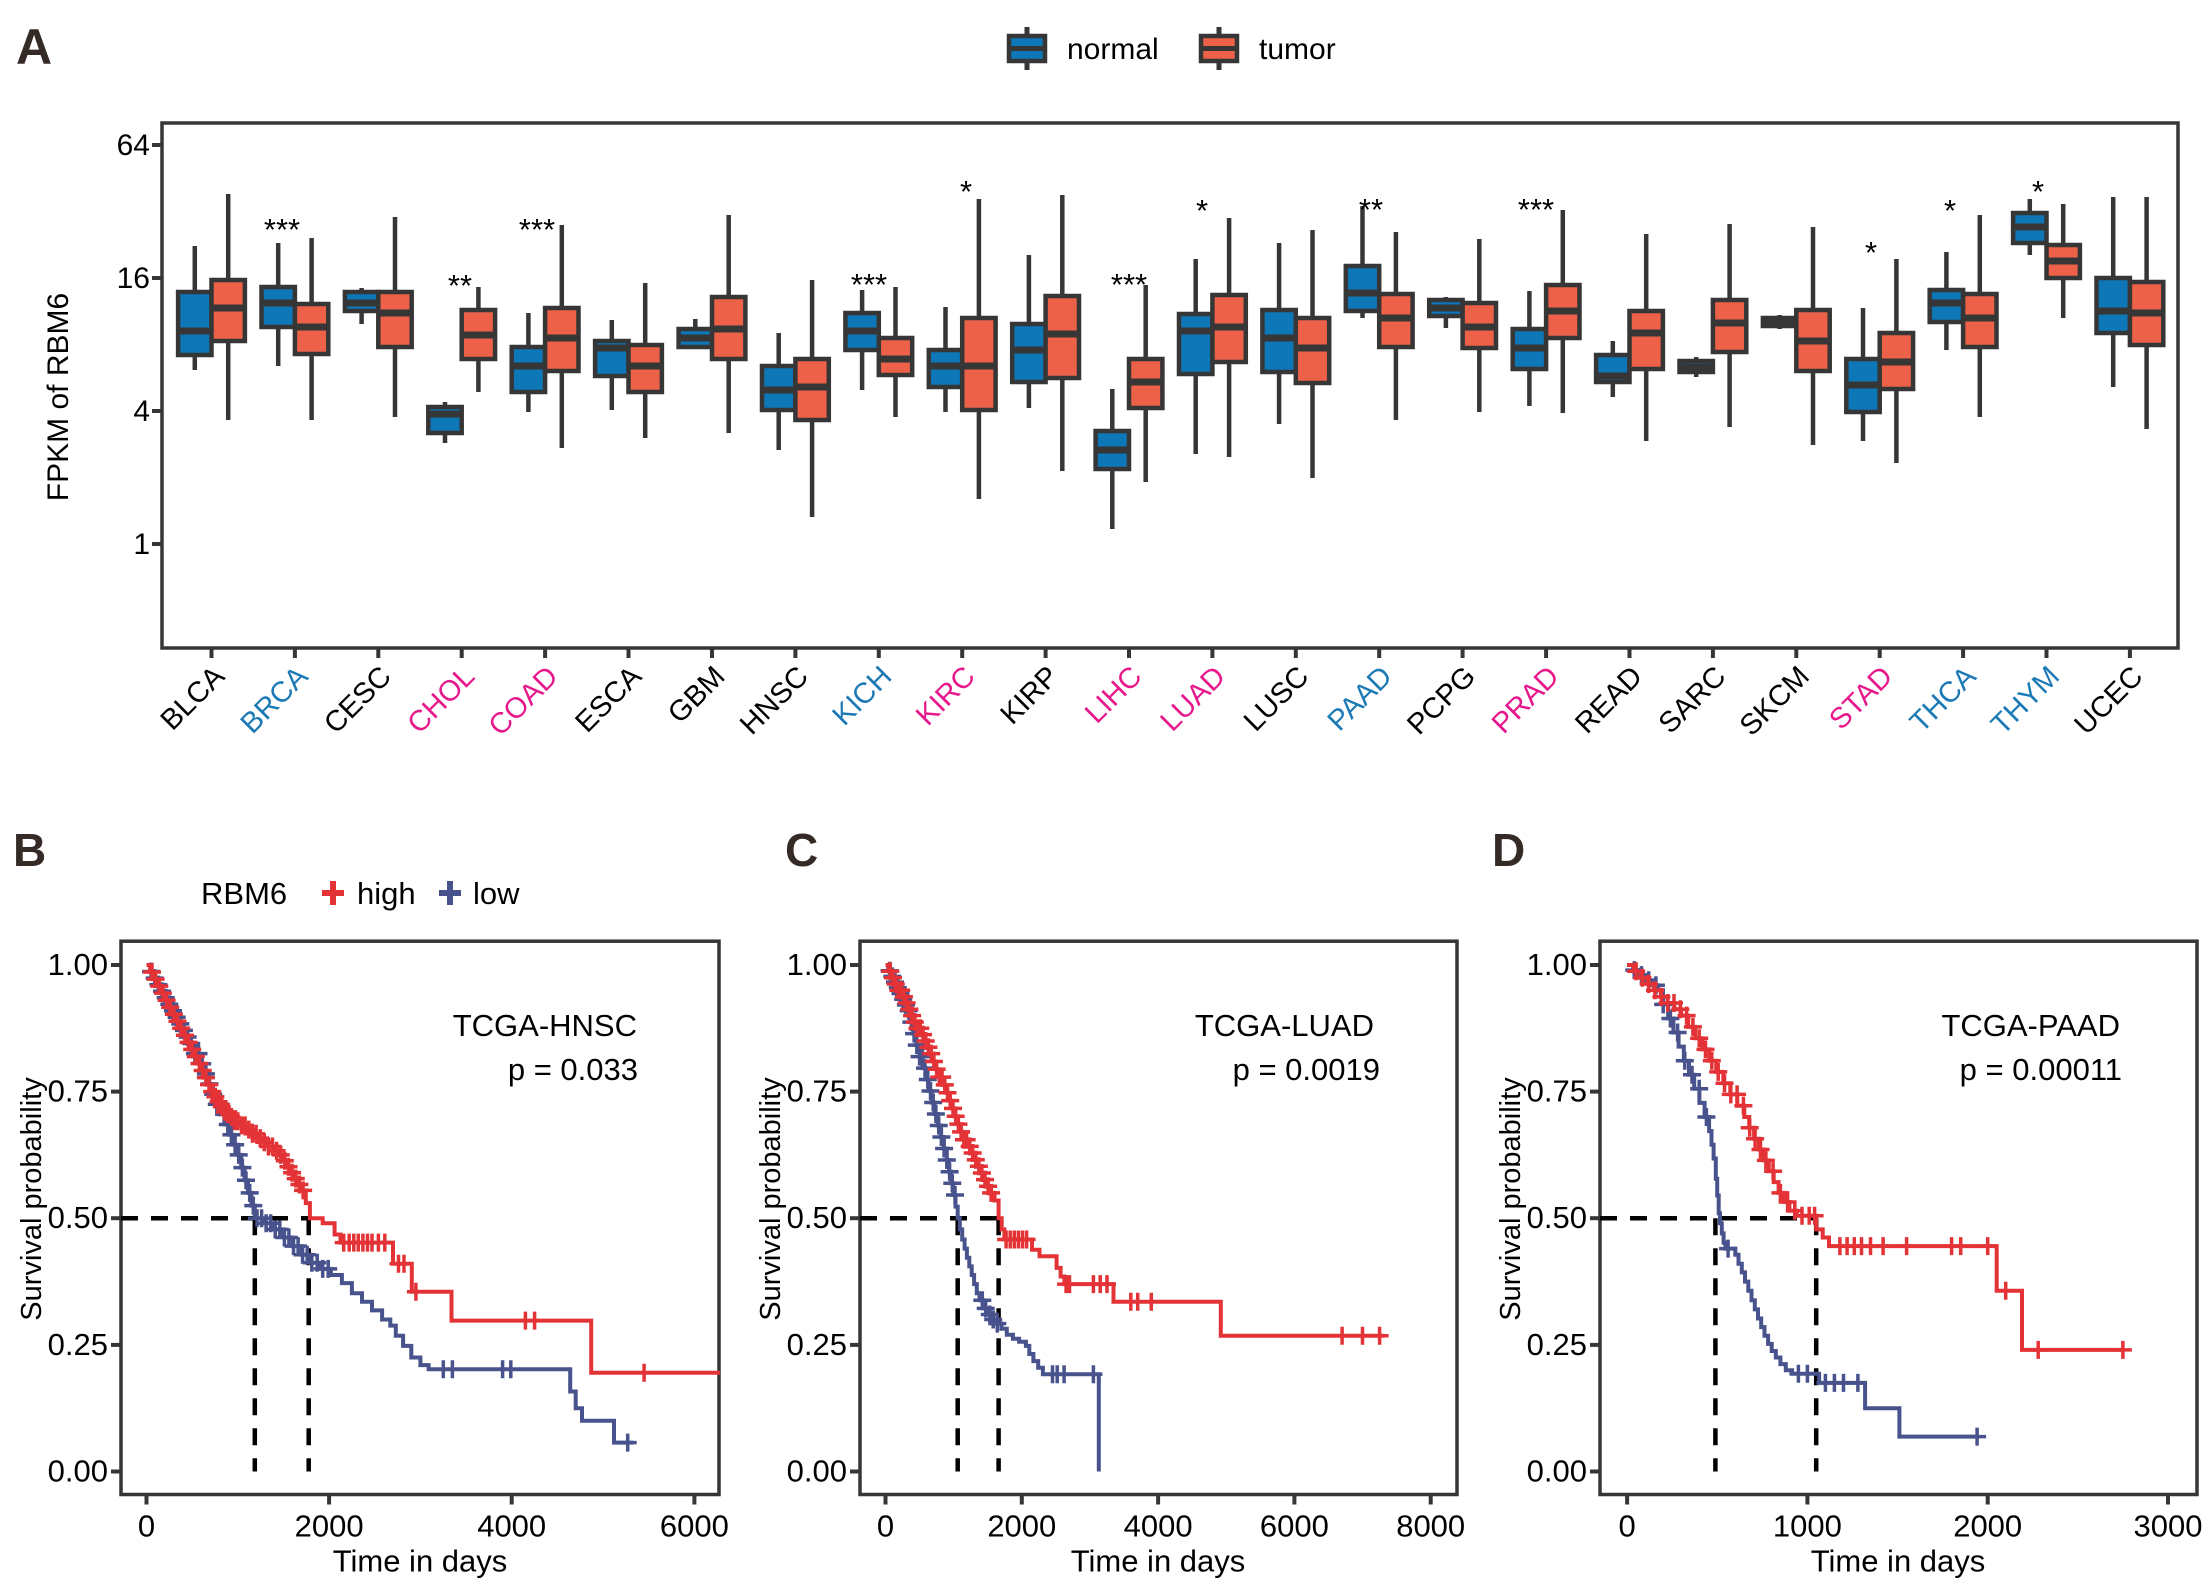 The image size is (2211, 1594). What do you see at coordinates (244, 893) in the screenshot?
I see `svg-text: RBM6` at bounding box center [244, 893].